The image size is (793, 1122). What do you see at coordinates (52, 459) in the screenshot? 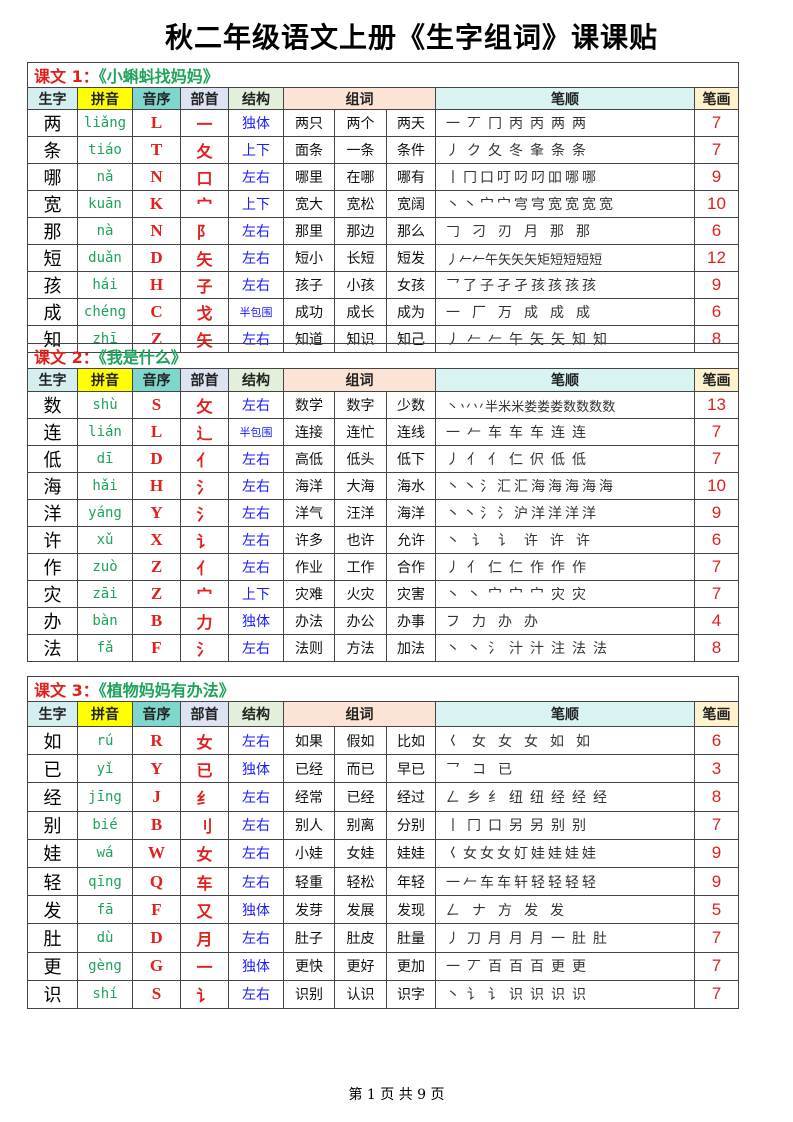
I see `character: 低` at bounding box center [52, 459].